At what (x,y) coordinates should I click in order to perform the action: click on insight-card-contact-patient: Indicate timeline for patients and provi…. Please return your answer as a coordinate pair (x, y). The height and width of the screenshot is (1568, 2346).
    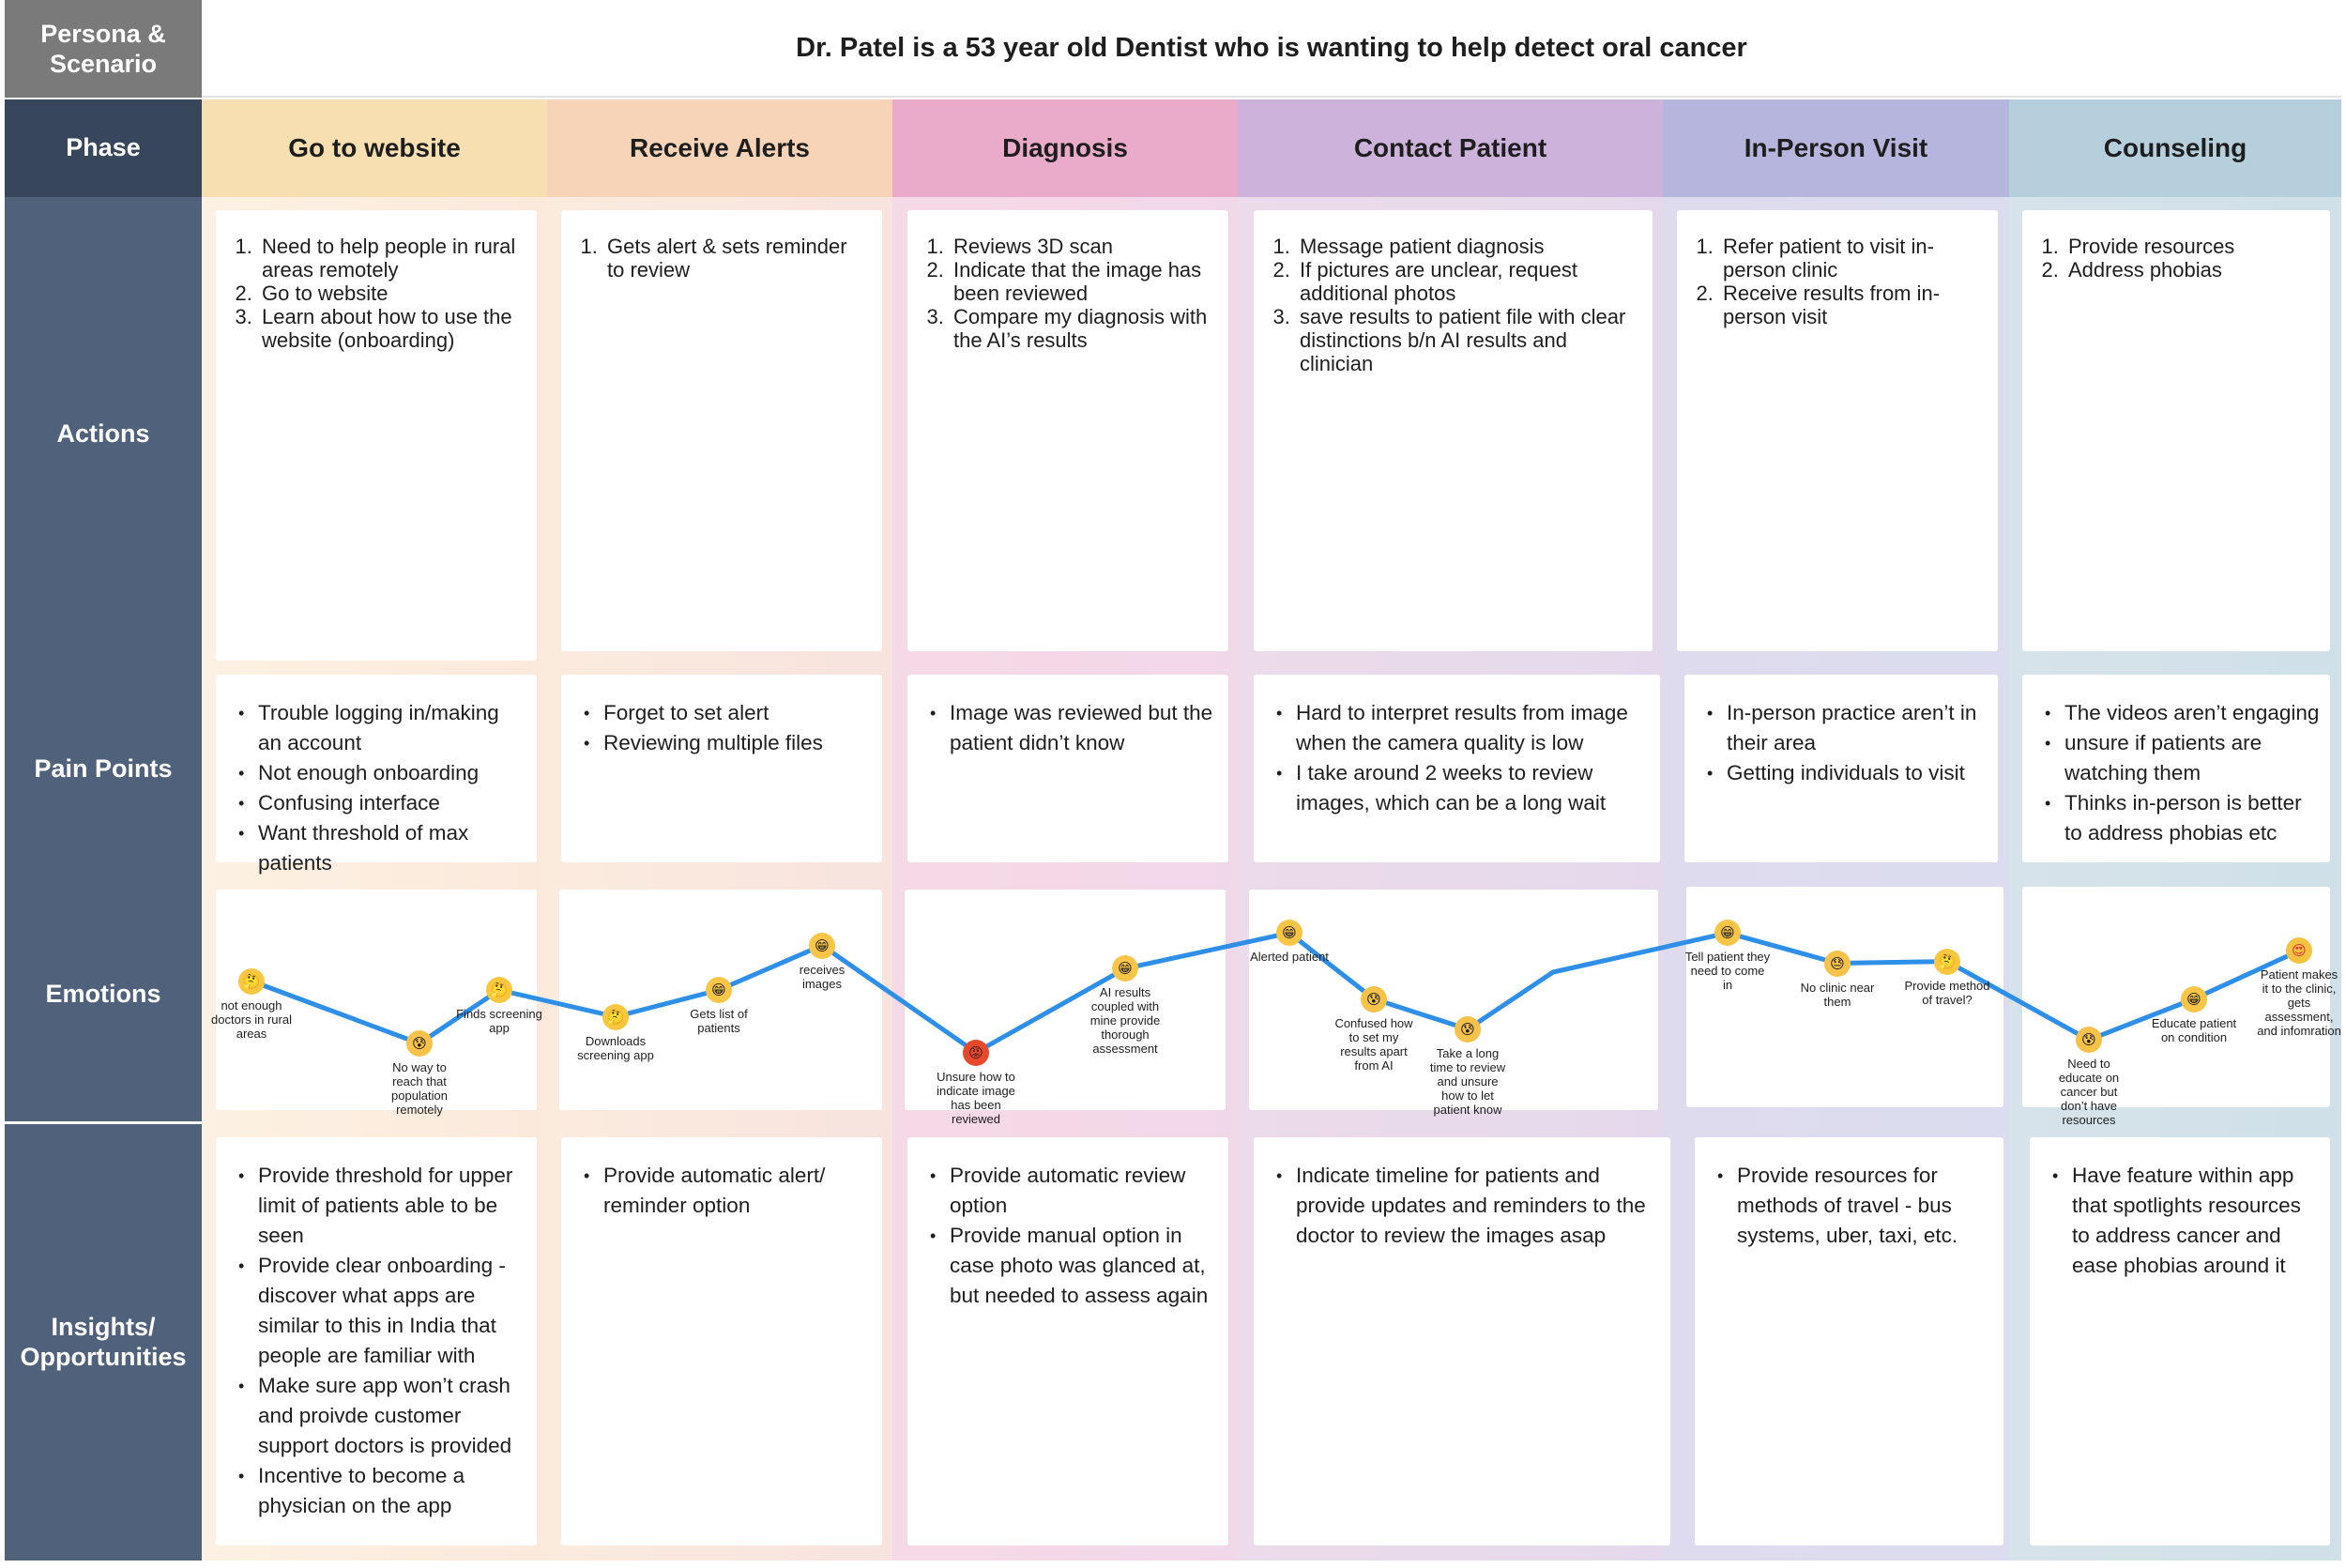
    Looking at the image, I should click on (1462, 1341).